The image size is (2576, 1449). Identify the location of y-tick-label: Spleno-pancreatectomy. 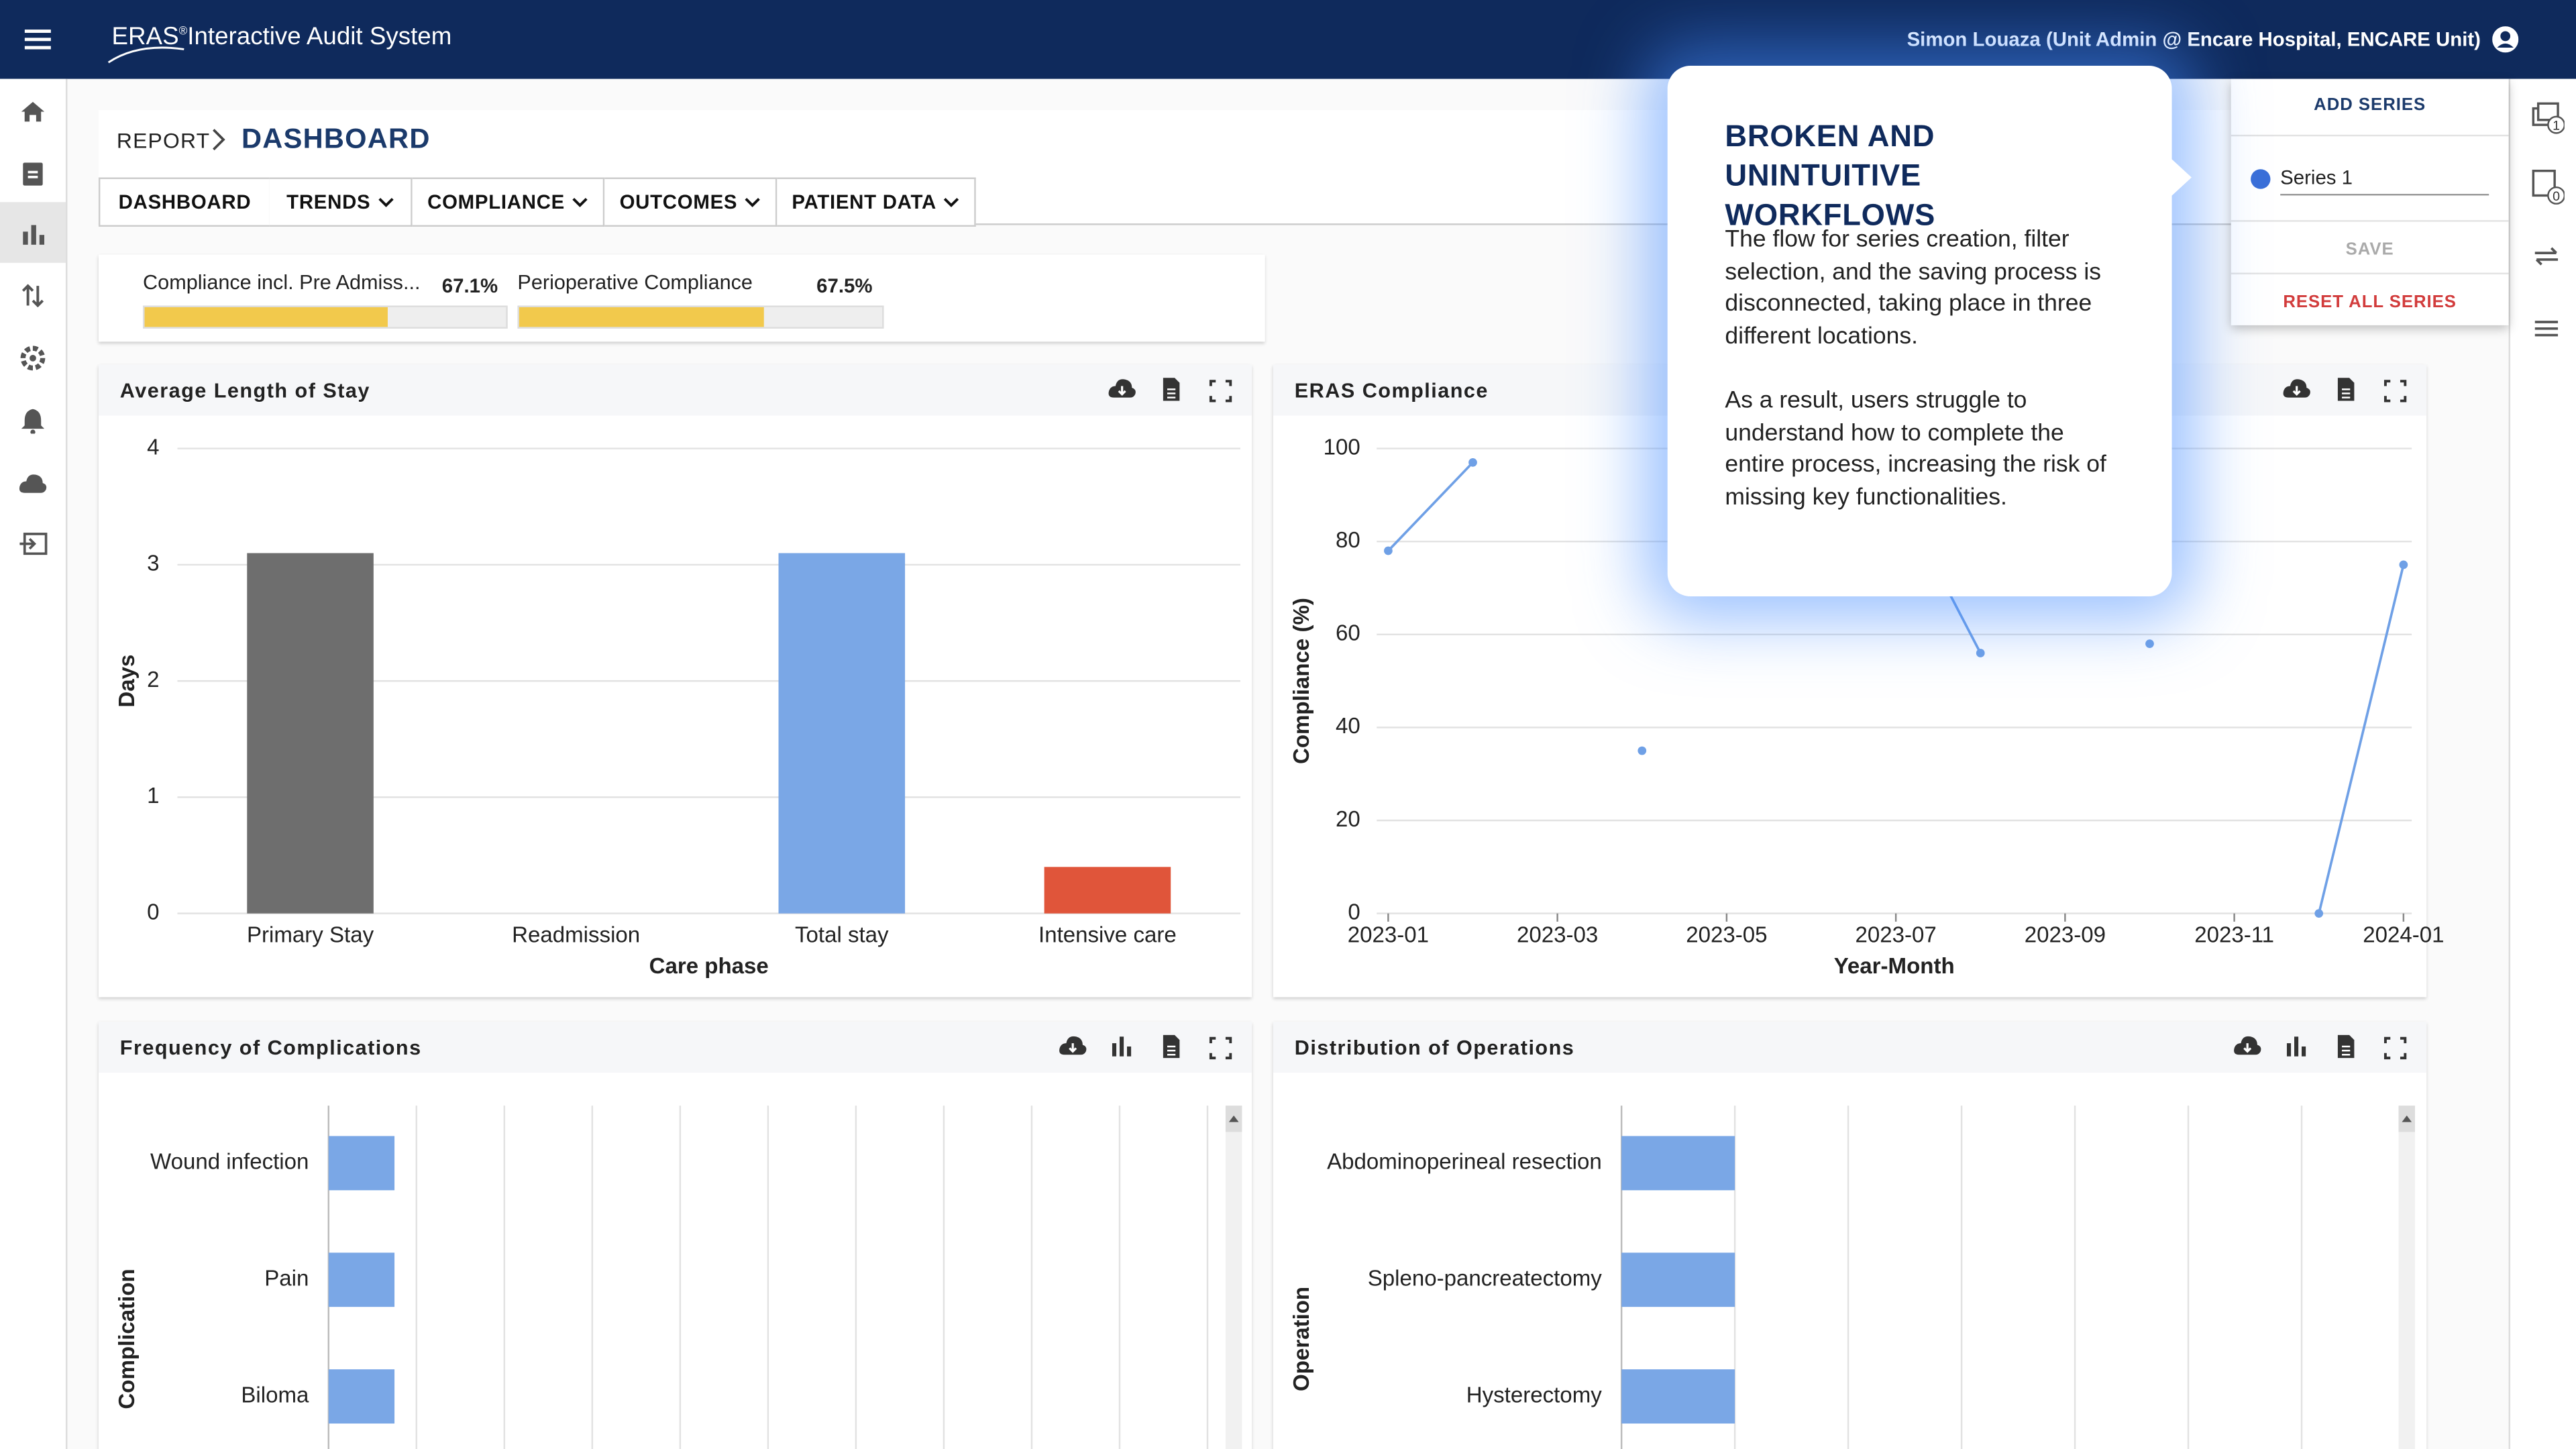
(1485, 1278).